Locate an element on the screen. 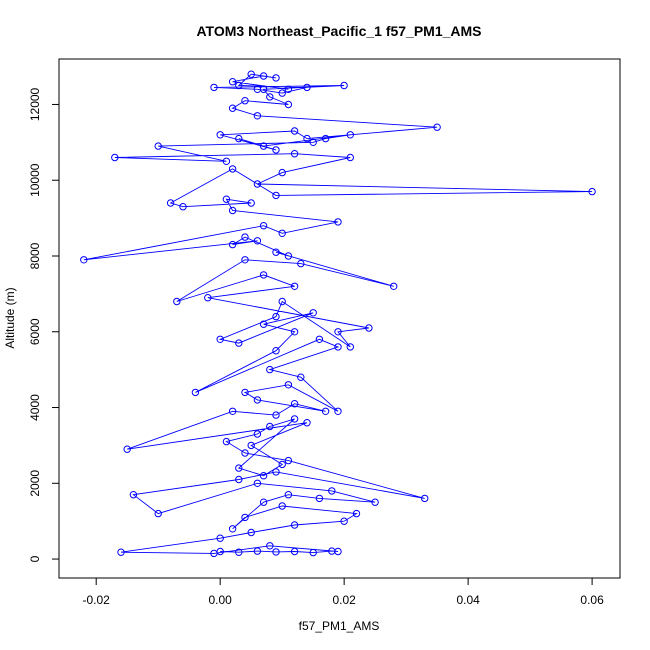 This screenshot has height=650, width=650. y-tick-label: 0 is located at coordinates (35, 558).